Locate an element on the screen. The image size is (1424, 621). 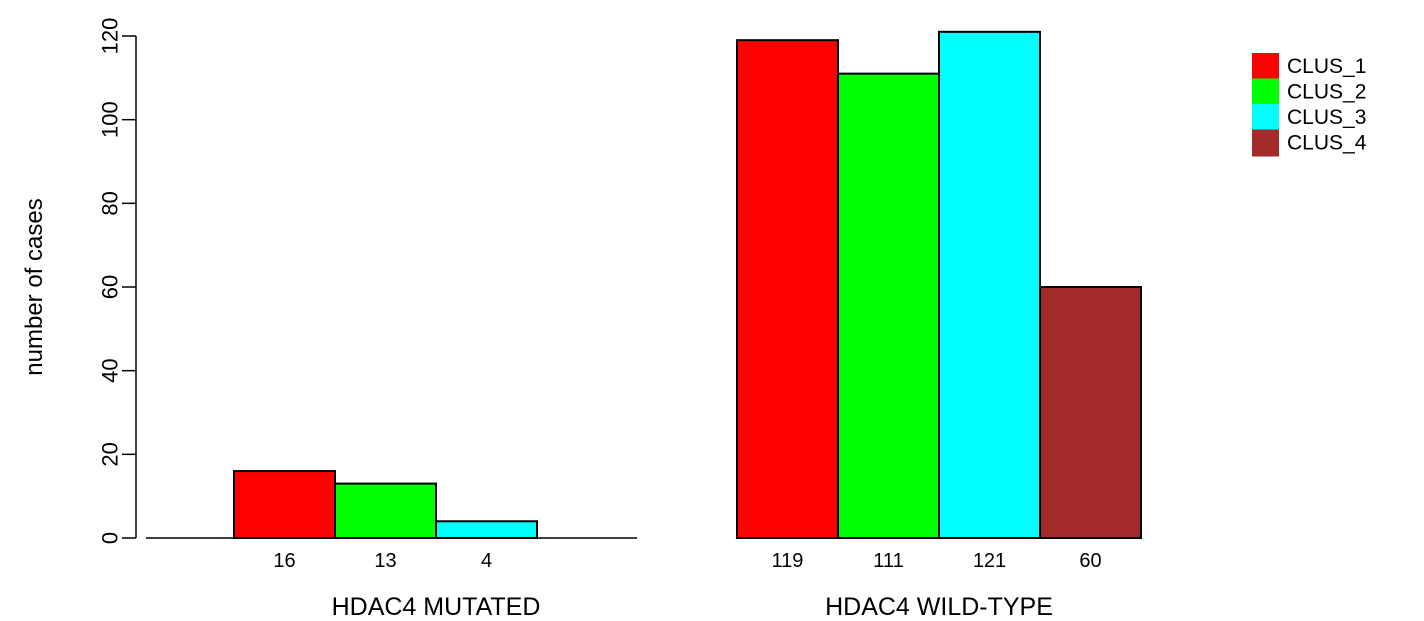
bar-count-label: 111 is located at coordinates (888, 561).